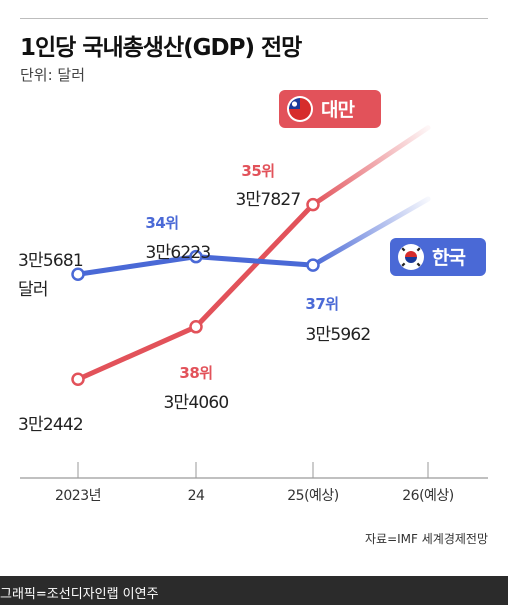 Image resolution: width=508 pixels, height=605 pixels. Describe the element at coordinates (161, 48) in the screenshot. I see `chart-title: 1인당 국내총생산(GDP) 전망` at that location.